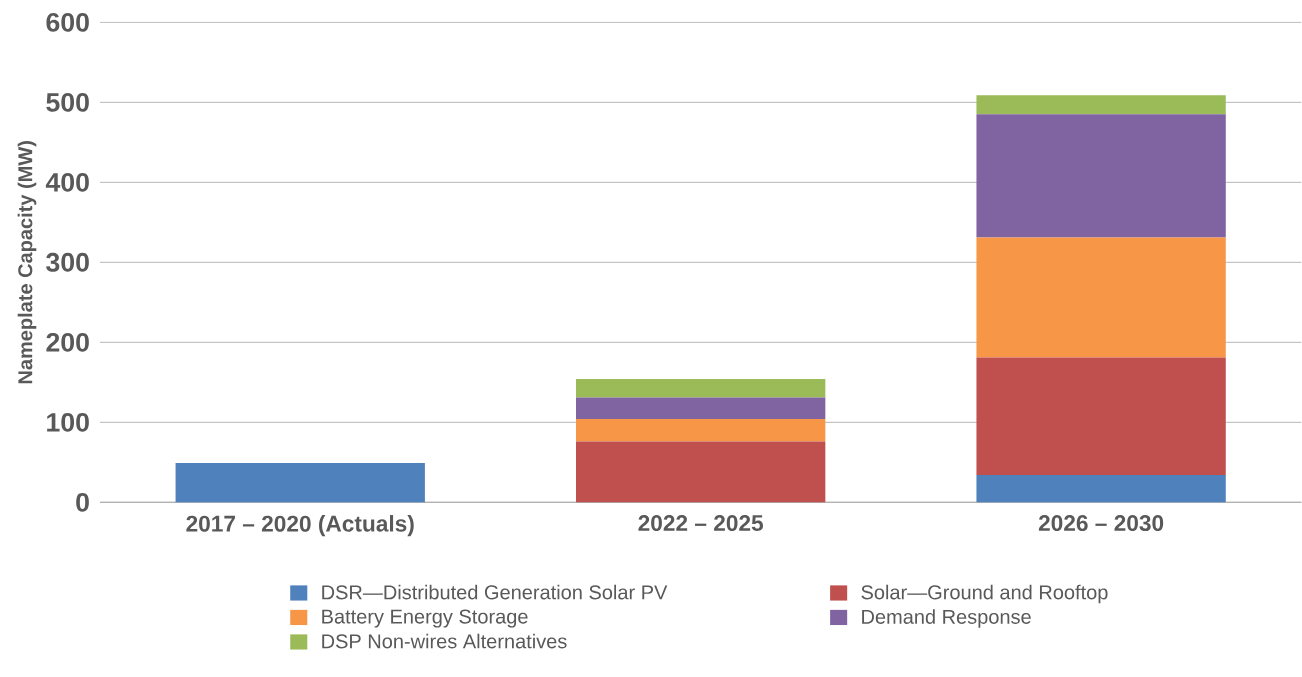 Image resolution: width=1302 pixels, height=677 pixels. What do you see at coordinates (495, 592) in the screenshot?
I see `legend-label: DSR—Distributed Generation Solar PV` at bounding box center [495, 592].